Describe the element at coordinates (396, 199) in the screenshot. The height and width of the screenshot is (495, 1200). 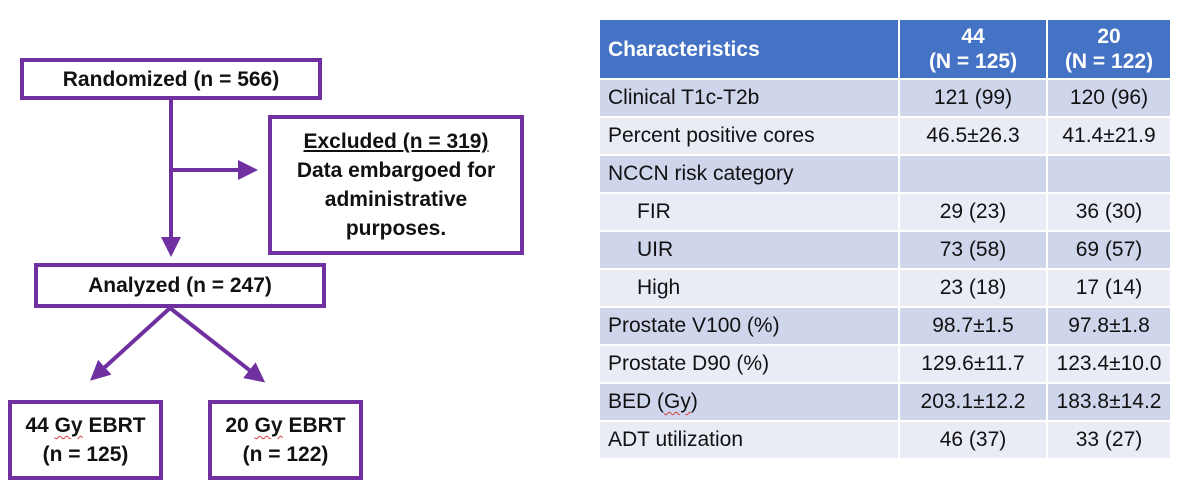
I see `excluded-reason-line-2: administrative` at that location.